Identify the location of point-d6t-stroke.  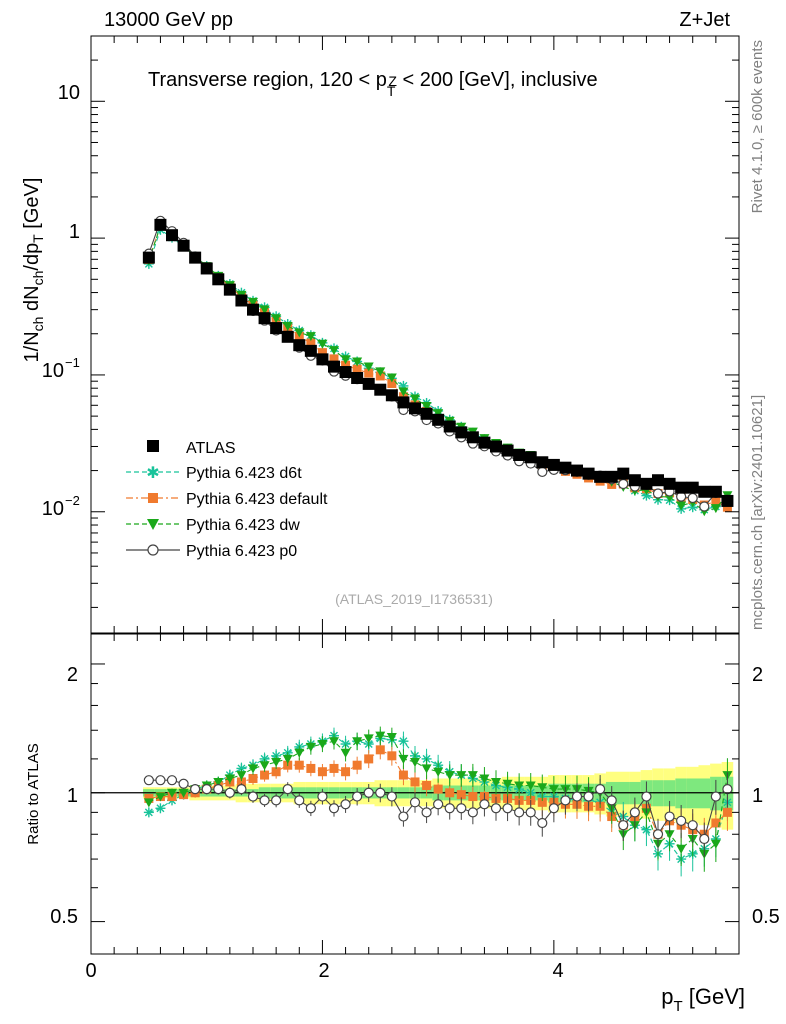
(646, 495).